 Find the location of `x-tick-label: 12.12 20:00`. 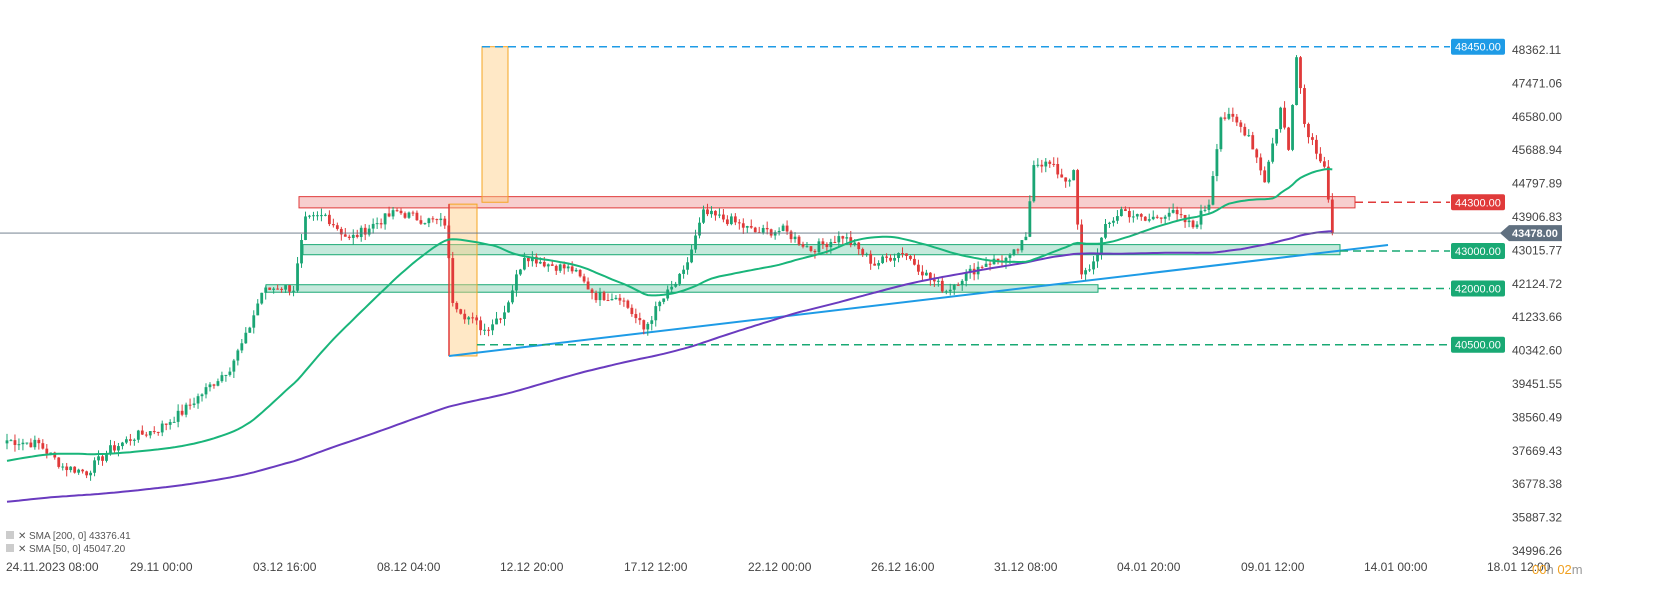

x-tick-label: 12.12 20:00 is located at coordinates (532, 567).